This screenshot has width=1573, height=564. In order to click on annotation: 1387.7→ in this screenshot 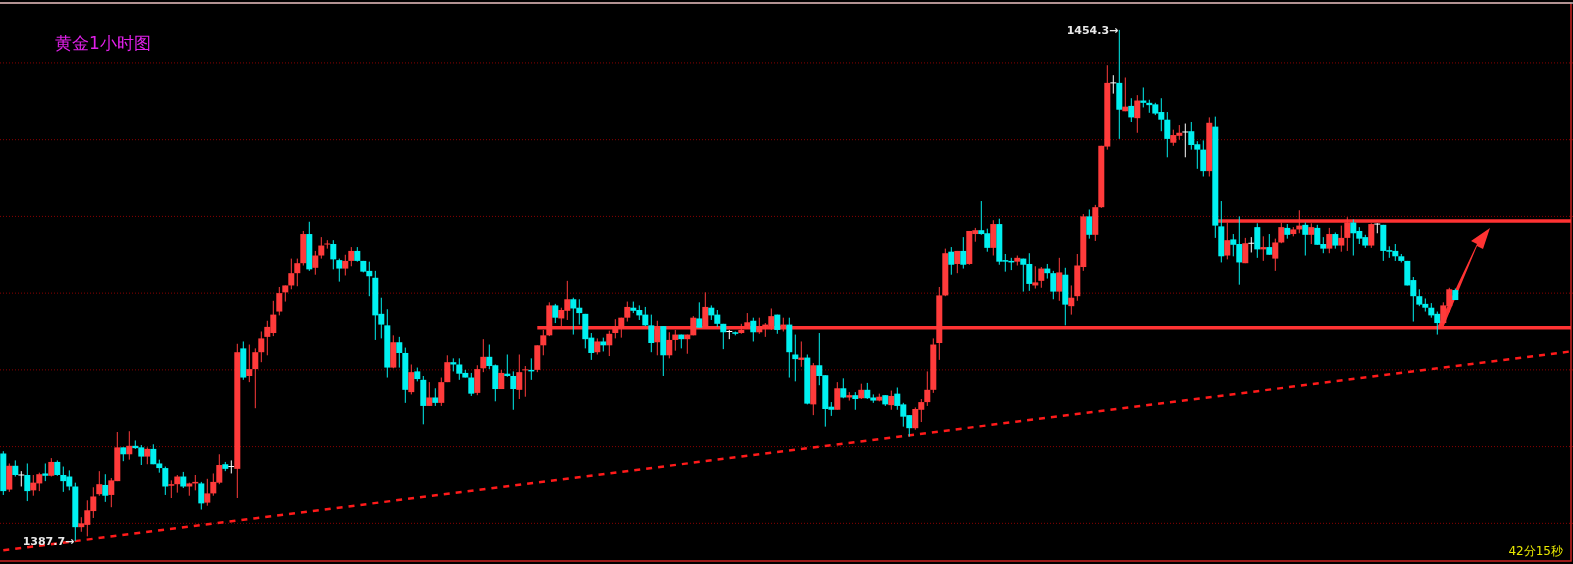, I will do `click(48, 541)`.